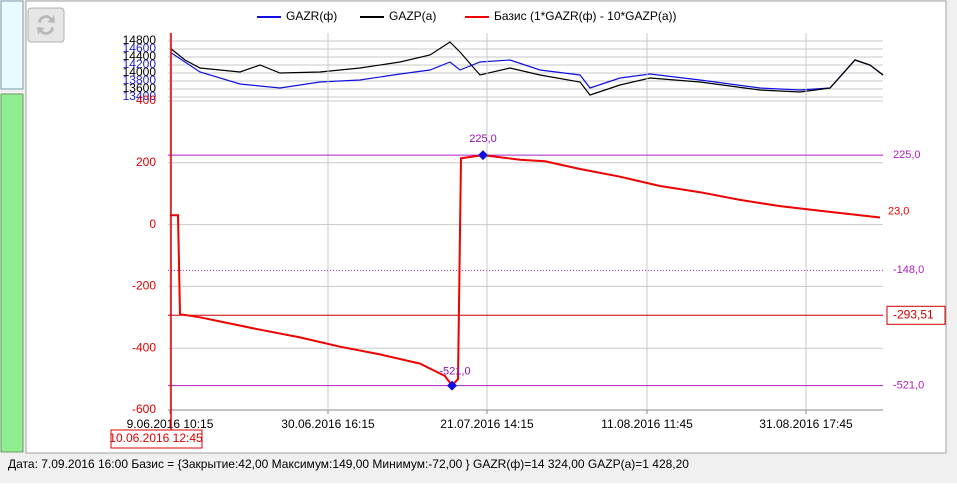 This screenshot has height=488, width=957. Describe the element at coordinates (907, 155) in the screenshot. I see `reference-label: 225,0` at that location.